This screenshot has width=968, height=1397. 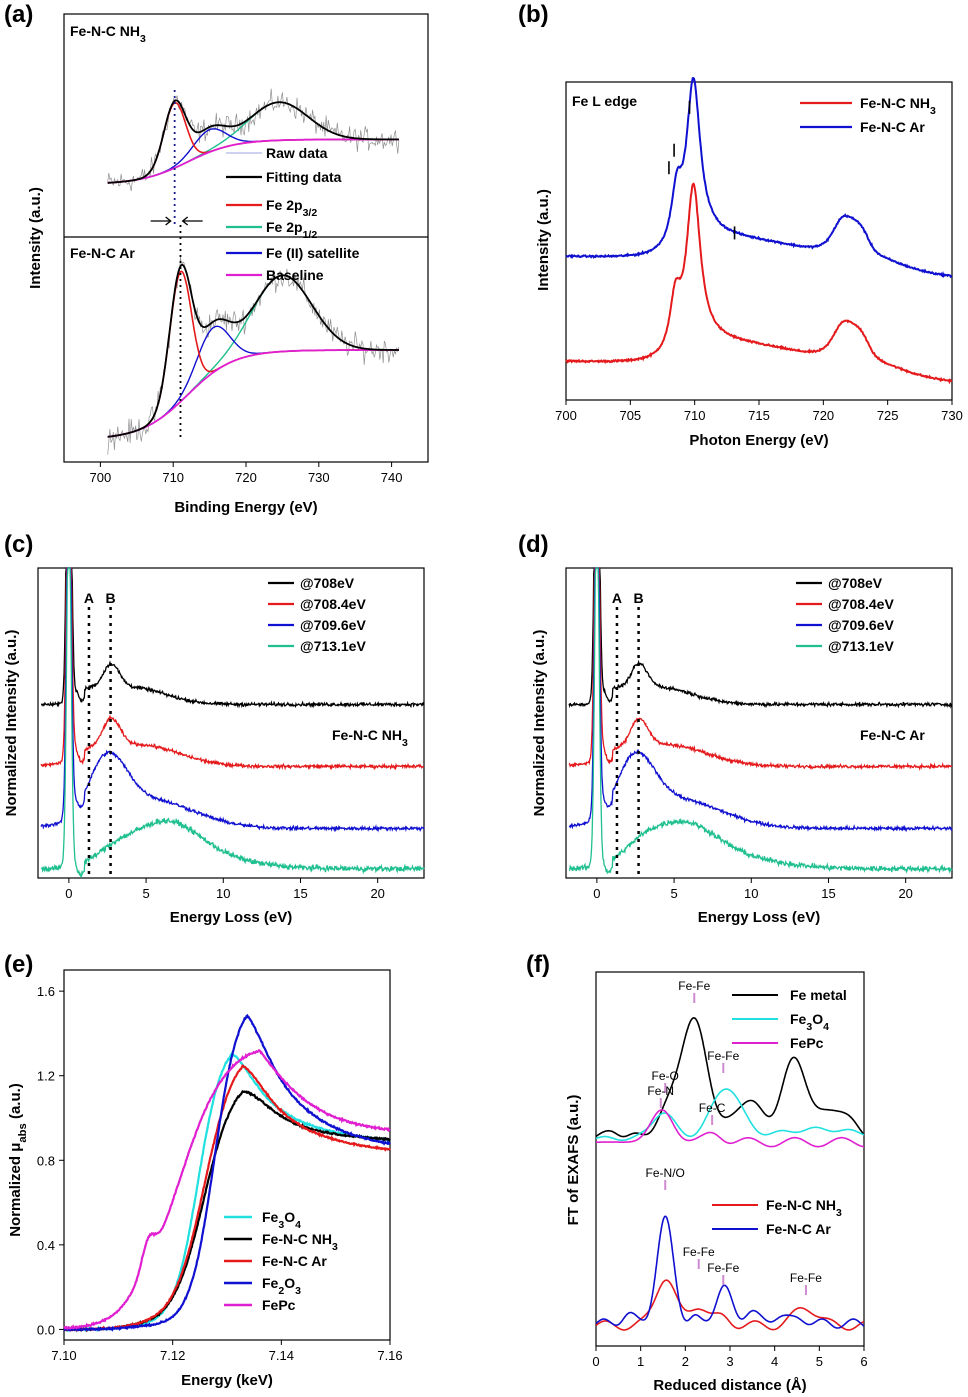 I want to click on legend-label: Fe (II) satellite, so click(x=313, y=253).